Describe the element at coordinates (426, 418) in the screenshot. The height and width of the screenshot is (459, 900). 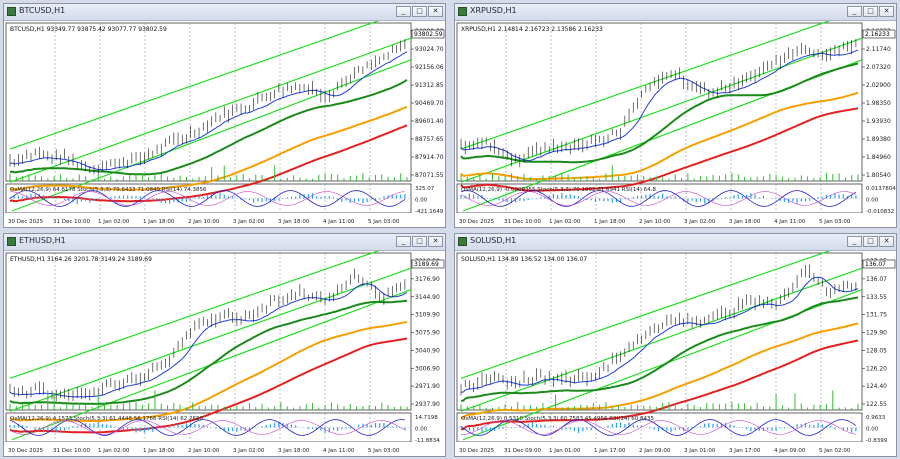
I see `indicator-scale-label: 14.7198` at that location.